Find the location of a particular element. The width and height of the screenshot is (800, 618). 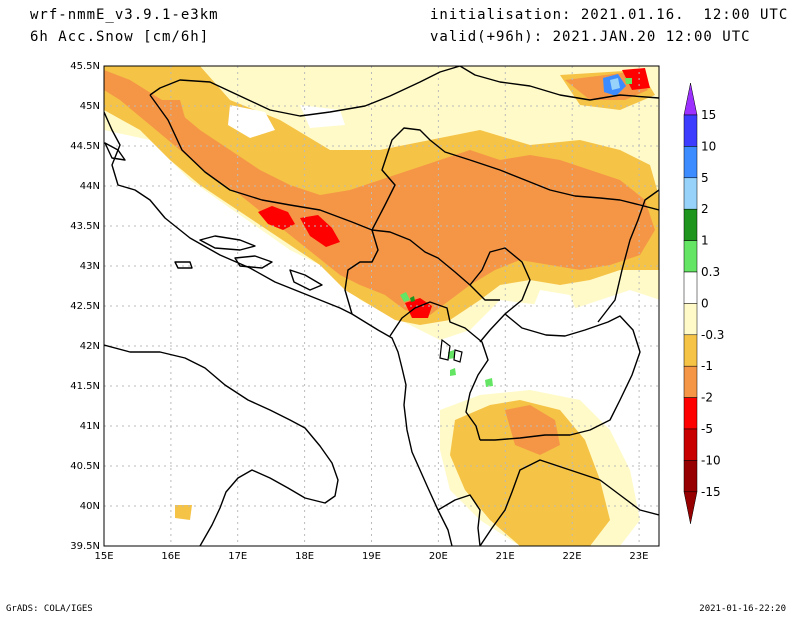

colorbar-bottom-arrow is located at coordinates (690, 507).